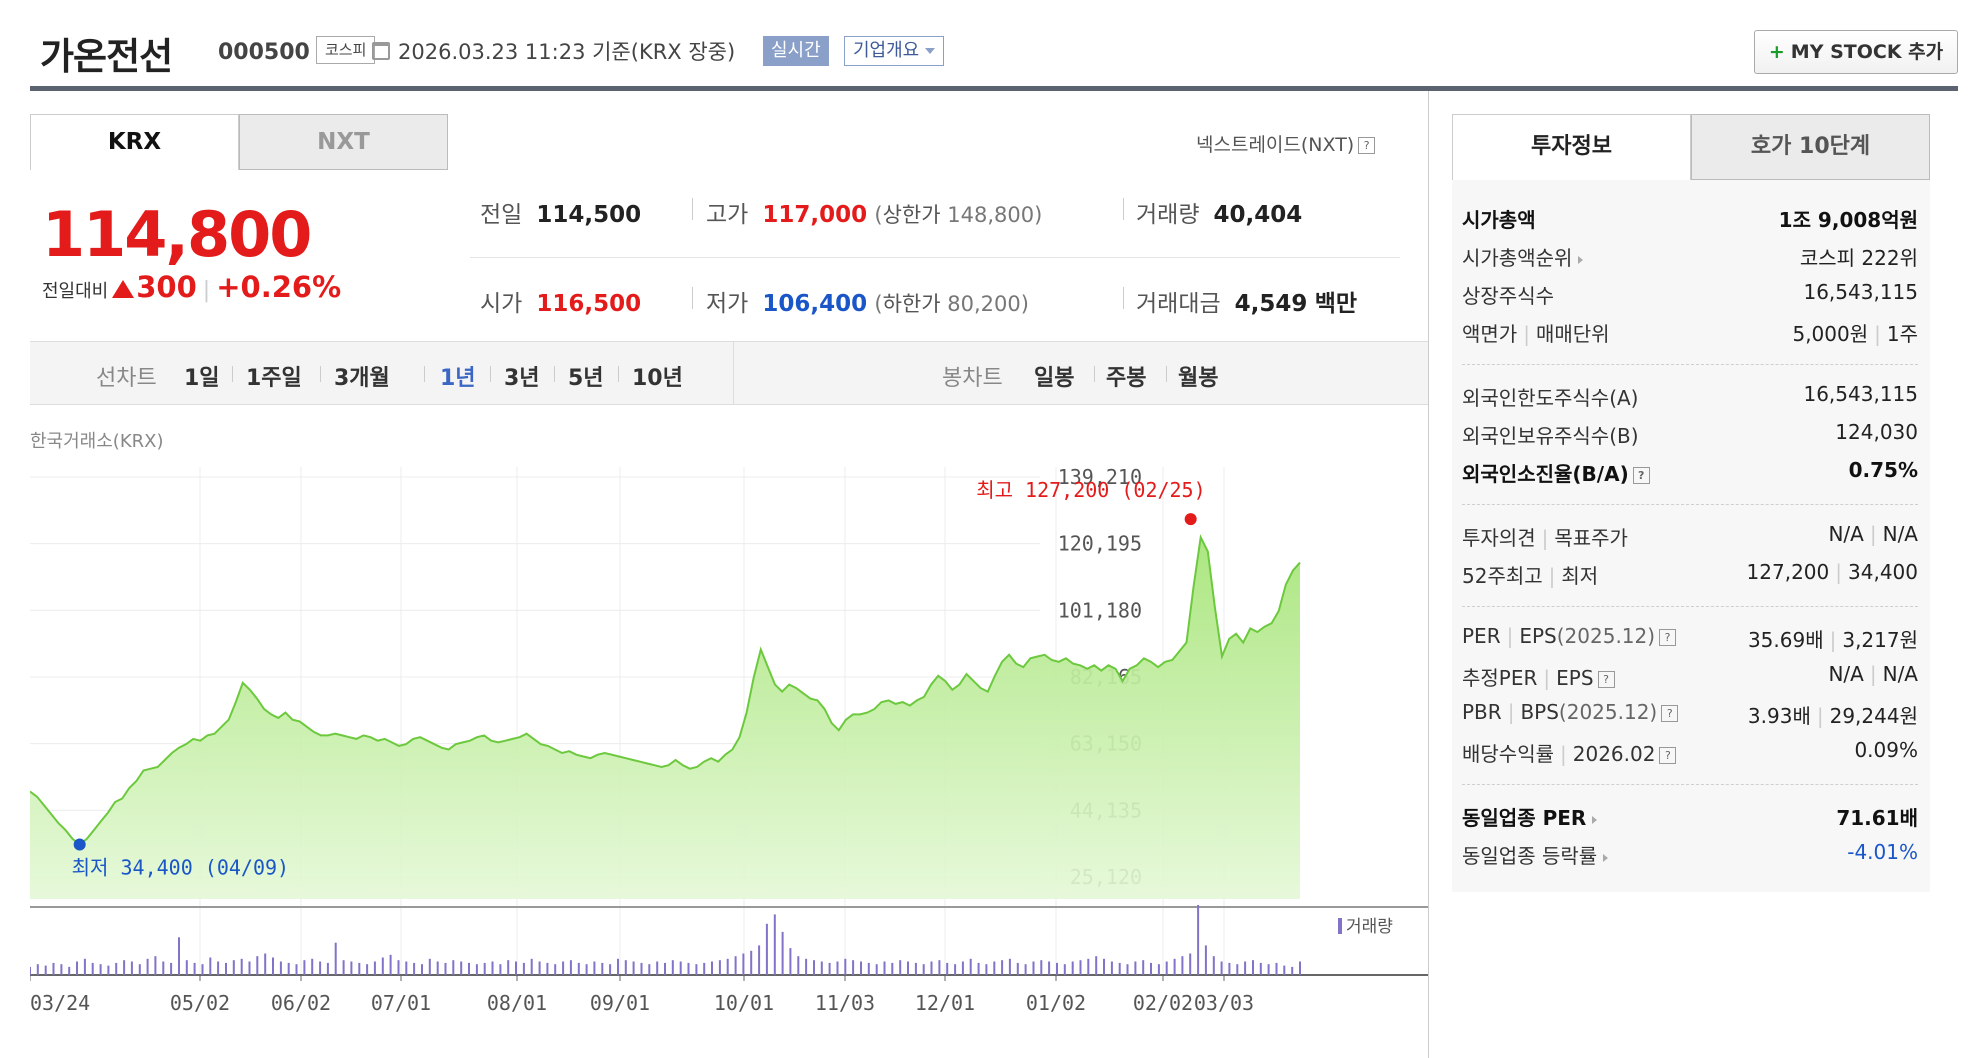  I want to click on face-label: 액면가, so click(1490, 334).